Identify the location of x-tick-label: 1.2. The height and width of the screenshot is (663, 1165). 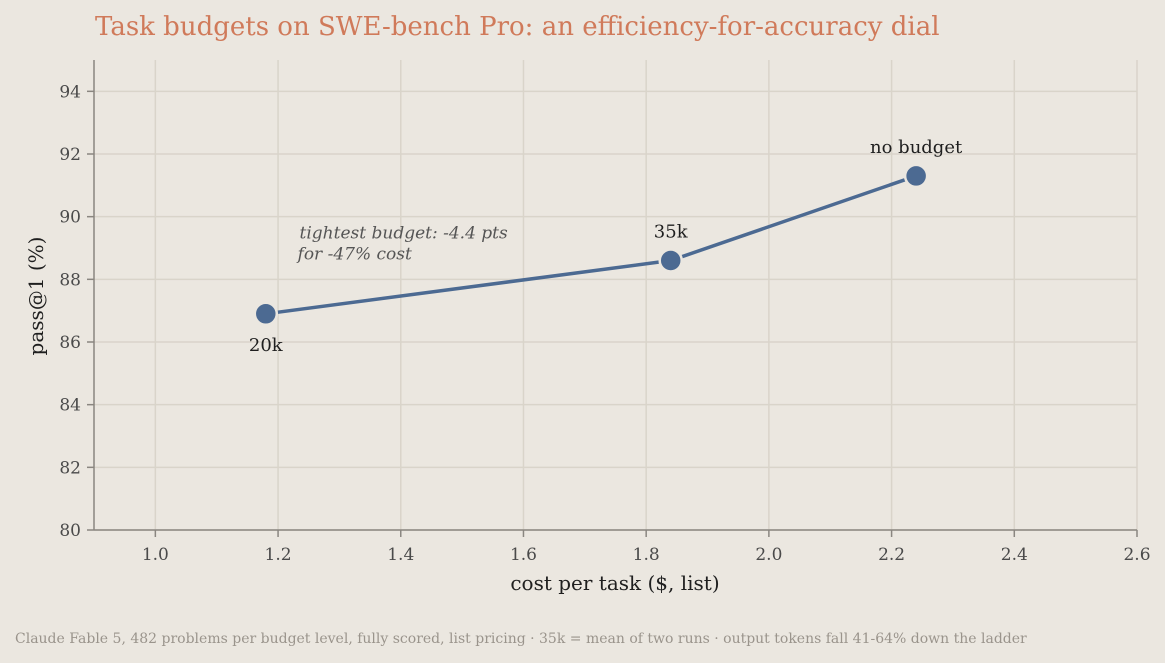
(278, 555).